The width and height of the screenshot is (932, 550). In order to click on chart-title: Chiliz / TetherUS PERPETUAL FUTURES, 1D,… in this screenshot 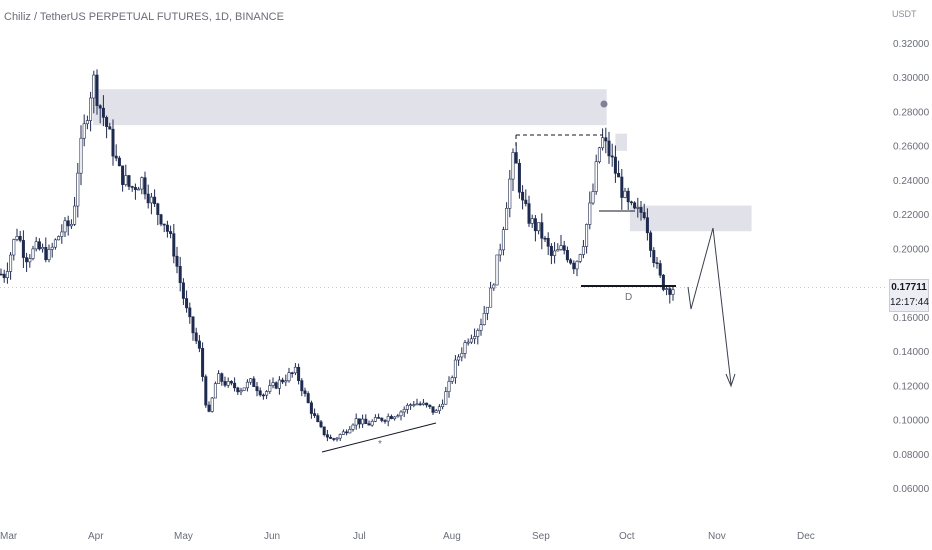, I will do `click(144, 17)`.